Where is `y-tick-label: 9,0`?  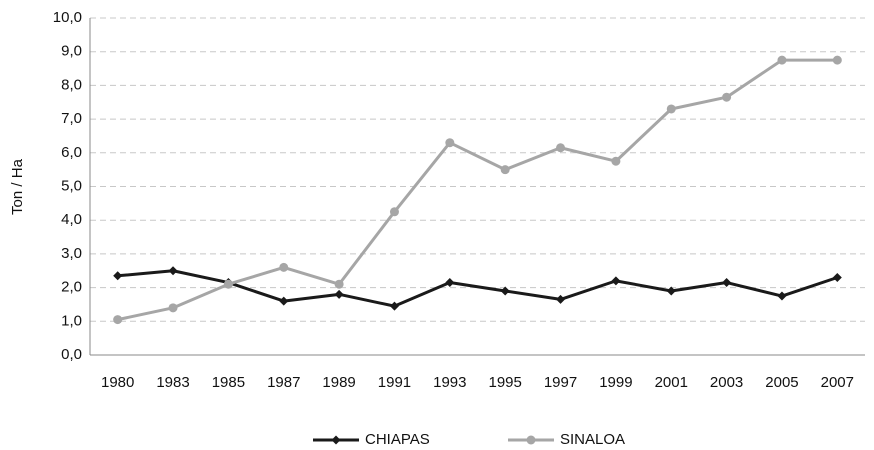
y-tick-label: 9,0 is located at coordinates (71, 51).